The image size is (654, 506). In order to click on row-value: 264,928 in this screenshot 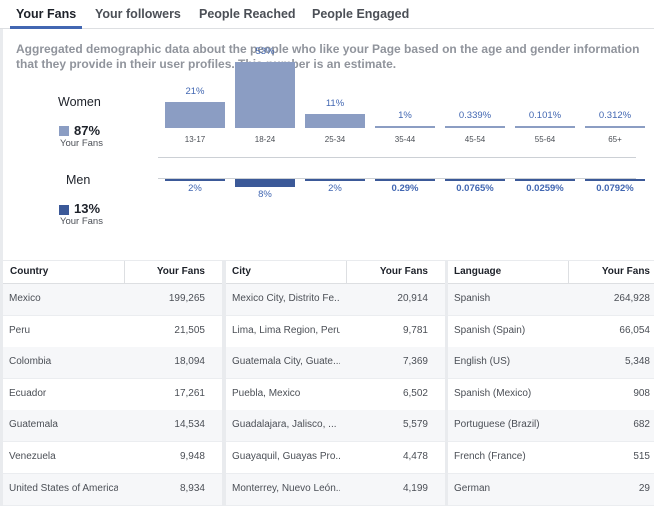, I will do `click(631, 298)`.